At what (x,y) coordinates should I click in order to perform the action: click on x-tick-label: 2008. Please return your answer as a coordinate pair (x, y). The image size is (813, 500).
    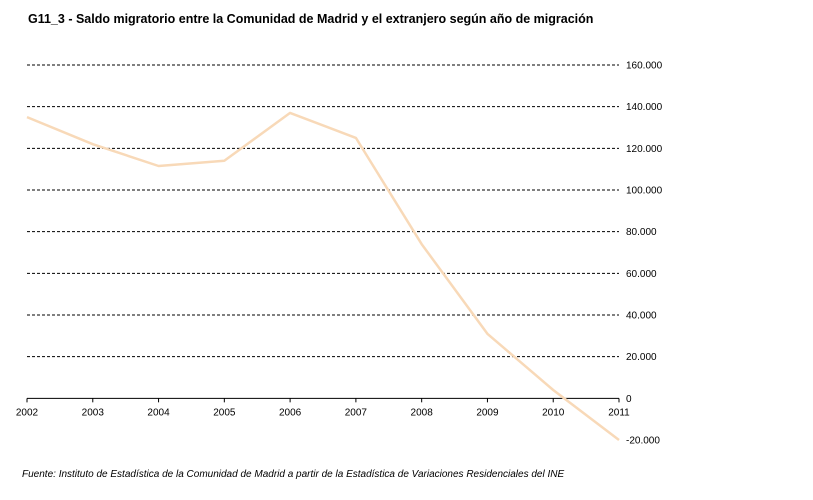
    Looking at the image, I should click on (422, 412).